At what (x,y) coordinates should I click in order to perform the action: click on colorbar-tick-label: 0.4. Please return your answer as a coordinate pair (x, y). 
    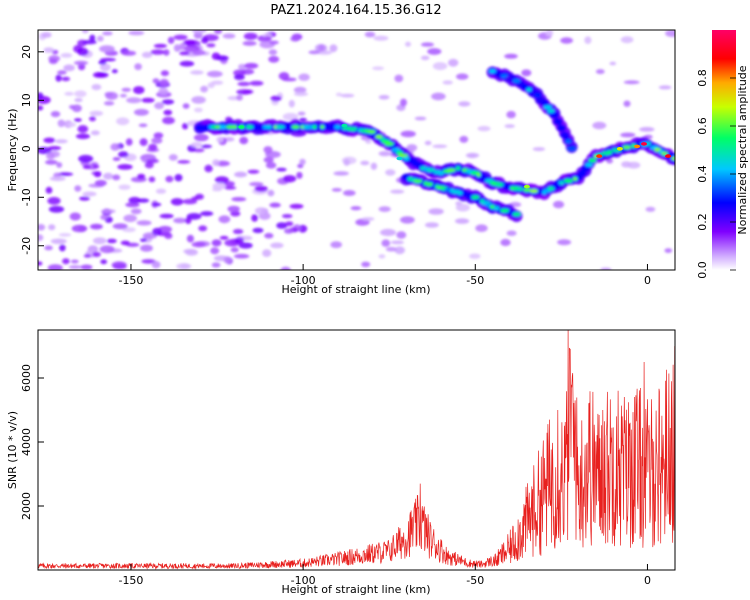
    Looking at the image, I should click on (702, 174).